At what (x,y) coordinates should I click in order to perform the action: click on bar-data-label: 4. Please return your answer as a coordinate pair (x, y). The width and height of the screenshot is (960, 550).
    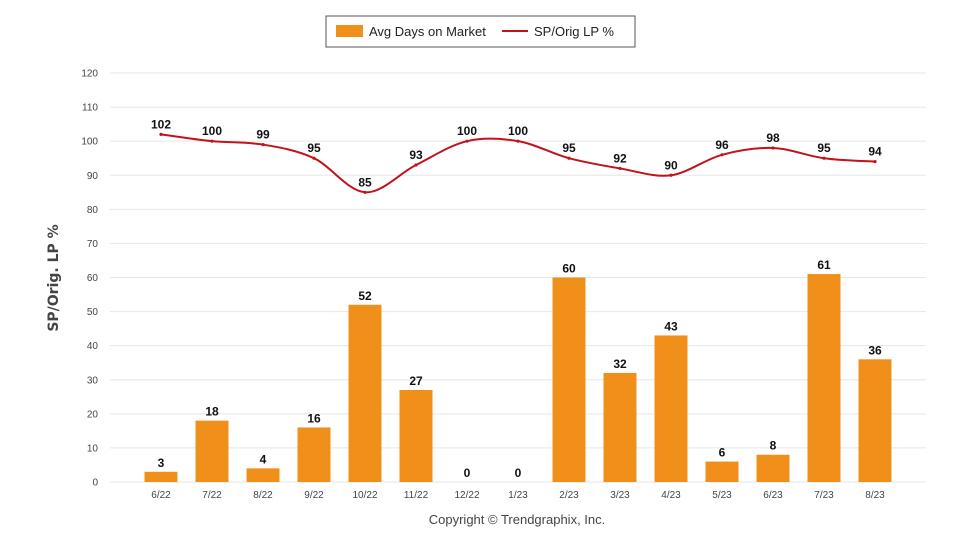
    Looking at the image, I should click on (263, 459).